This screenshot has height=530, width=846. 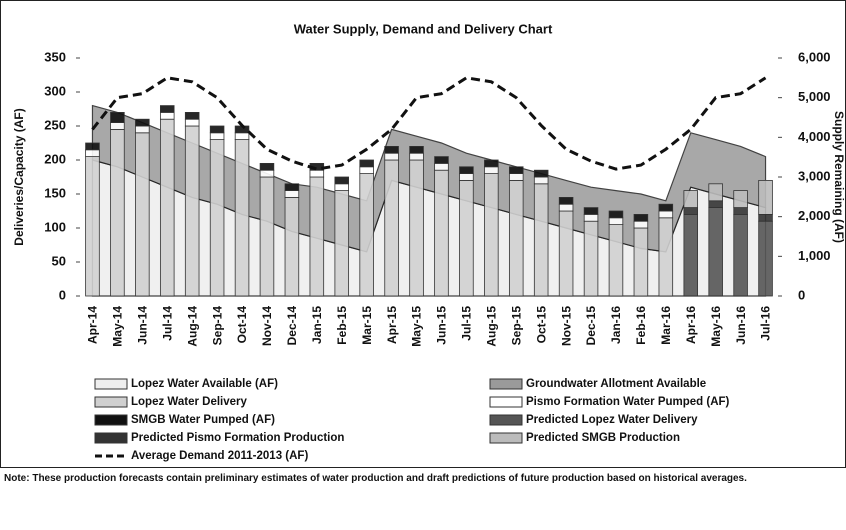 What do you see at coordinates (292, 326) in the screenshot?
I see `x-tick-label: Dec-14` at bounding box center [292, 326].